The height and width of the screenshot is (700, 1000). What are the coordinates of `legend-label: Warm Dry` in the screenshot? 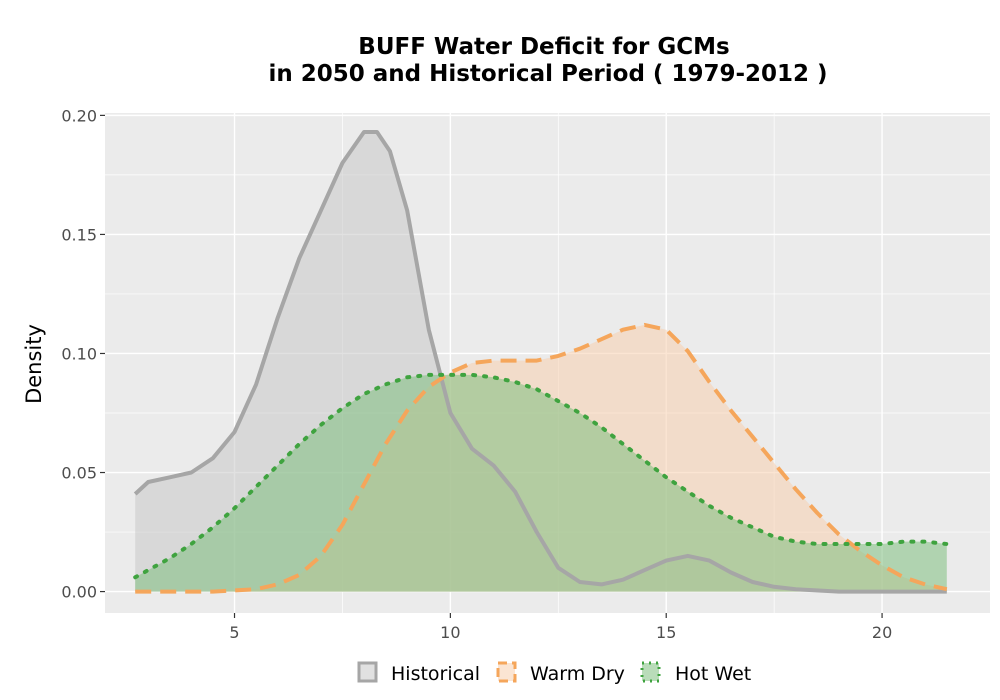 It's located at (577, 674).